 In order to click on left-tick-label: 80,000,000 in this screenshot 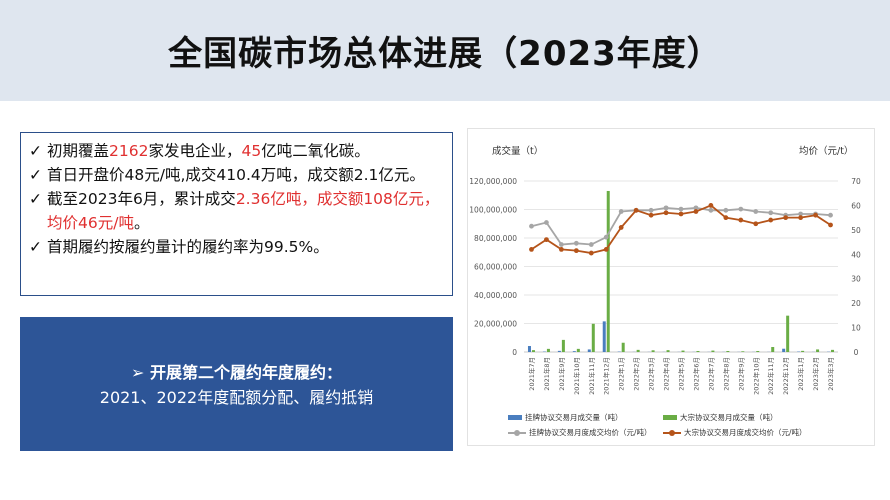, I will do `click(495, 238)`.